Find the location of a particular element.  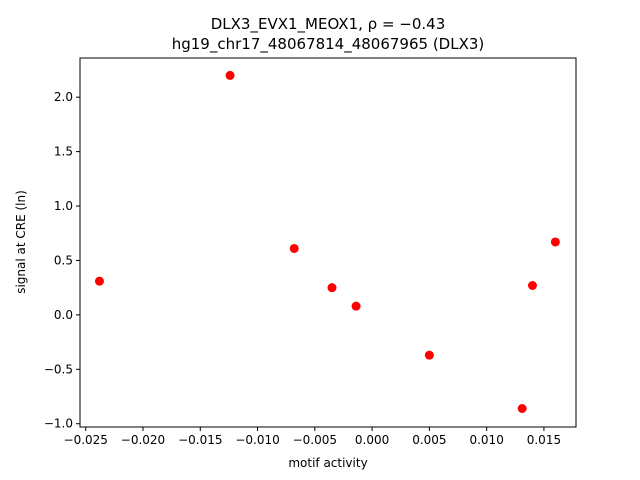

x-tick-label: 0.015 is located at coordinates (544, 440).